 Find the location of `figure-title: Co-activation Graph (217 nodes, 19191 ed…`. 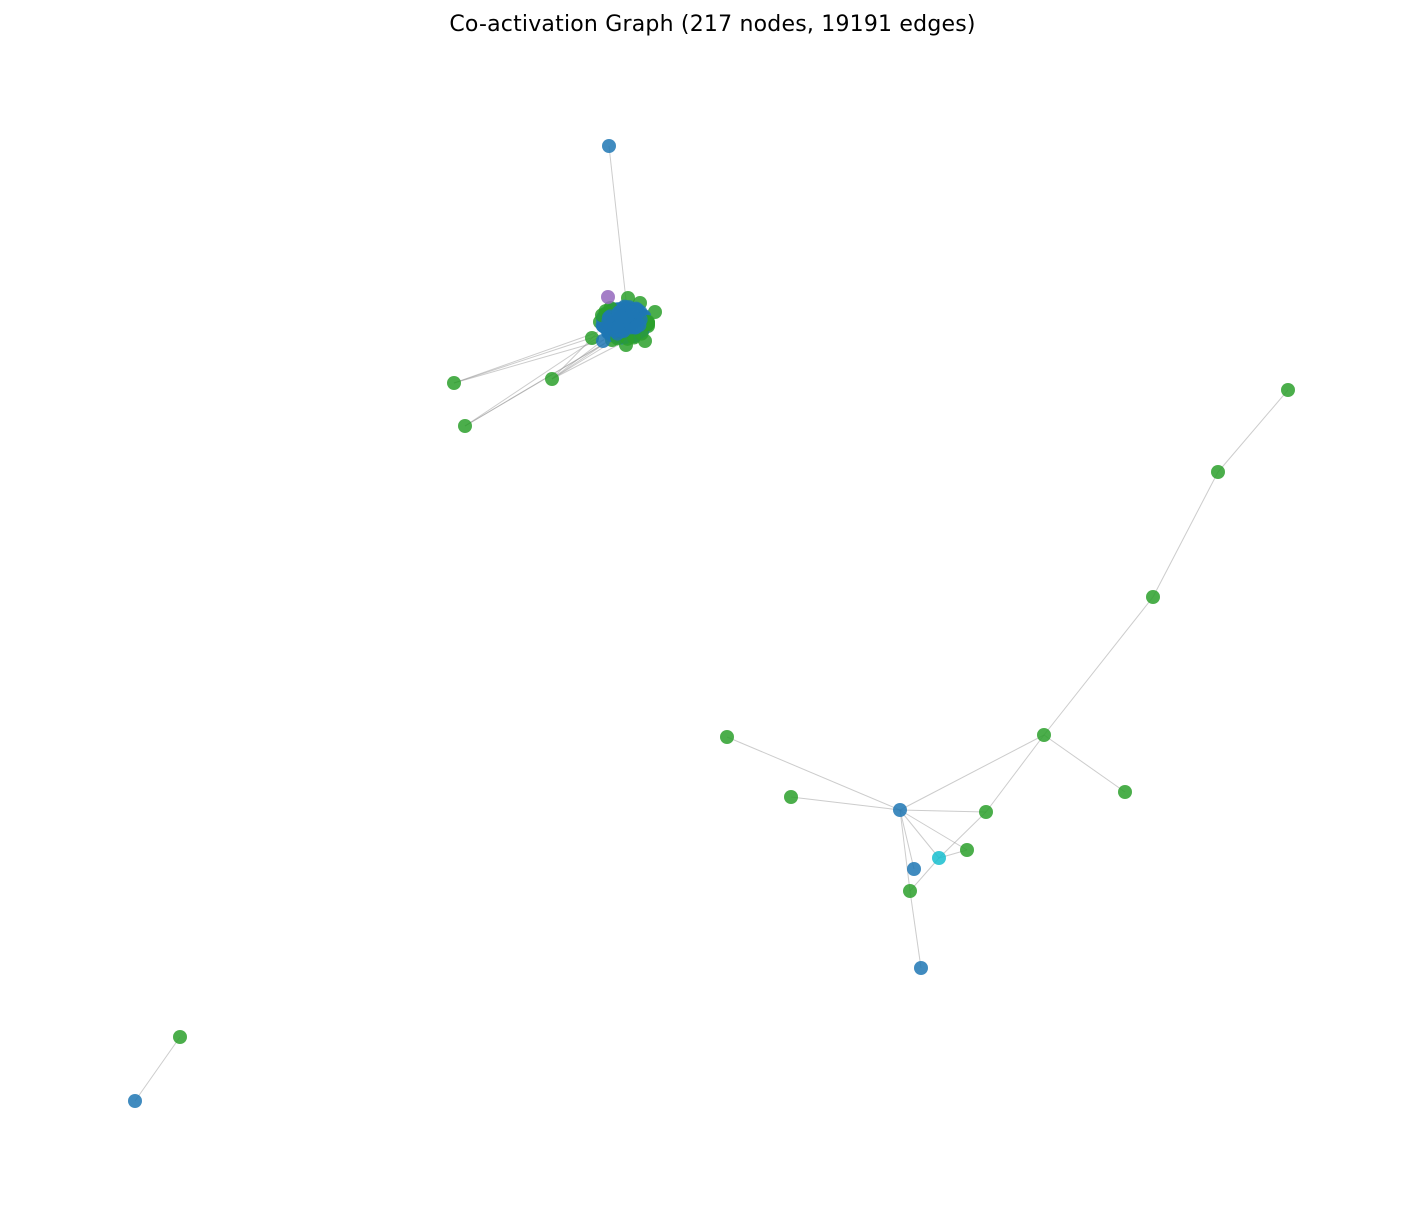

figure-title: Co-activation Graph (217 nodes, 19191 ed… is located at coordinates (712, 24).